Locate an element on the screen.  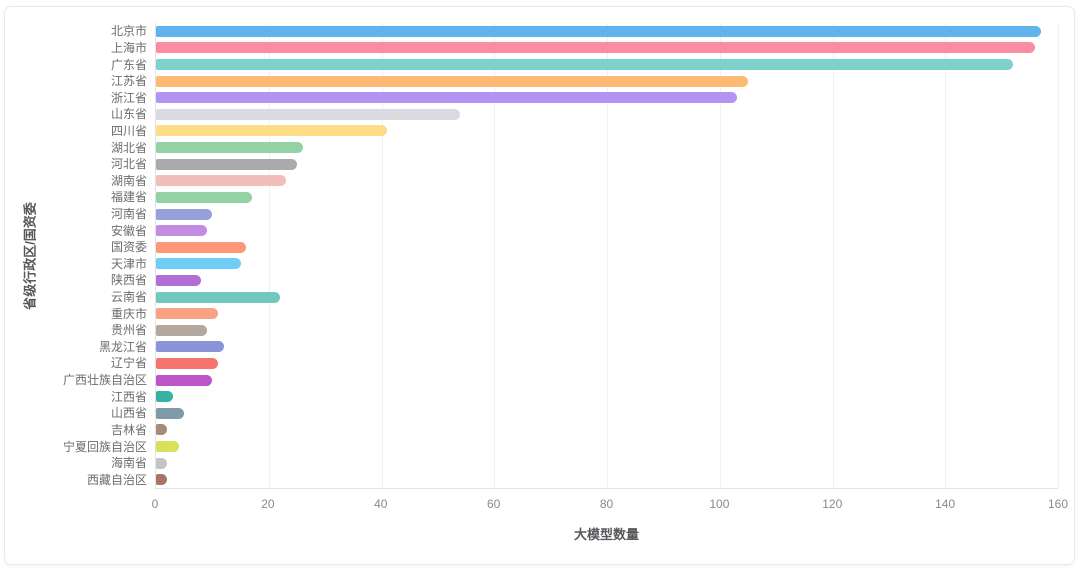
y-axis-label: 贵州省 is located at coordinates (128, 330).